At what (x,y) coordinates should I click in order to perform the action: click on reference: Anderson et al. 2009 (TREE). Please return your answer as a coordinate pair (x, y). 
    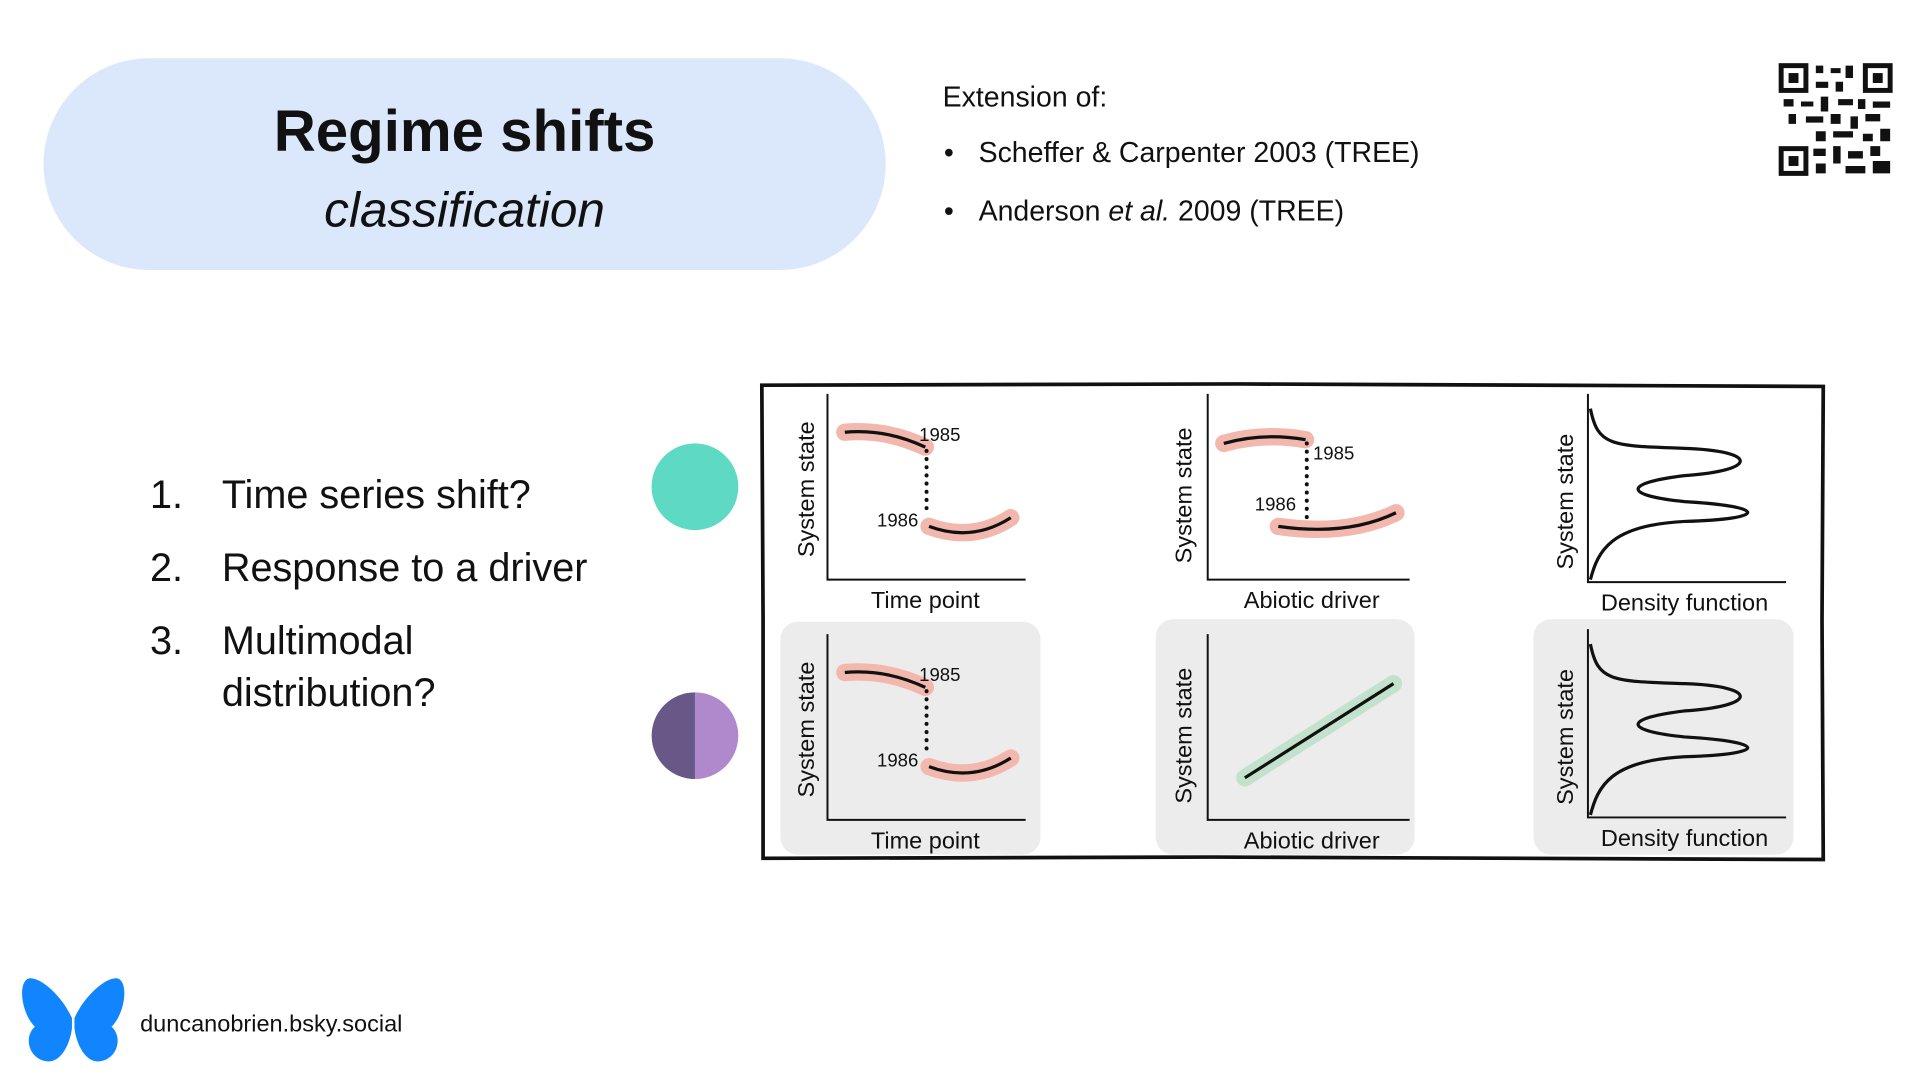
    Looking at the image, I should click on (1162, 211).